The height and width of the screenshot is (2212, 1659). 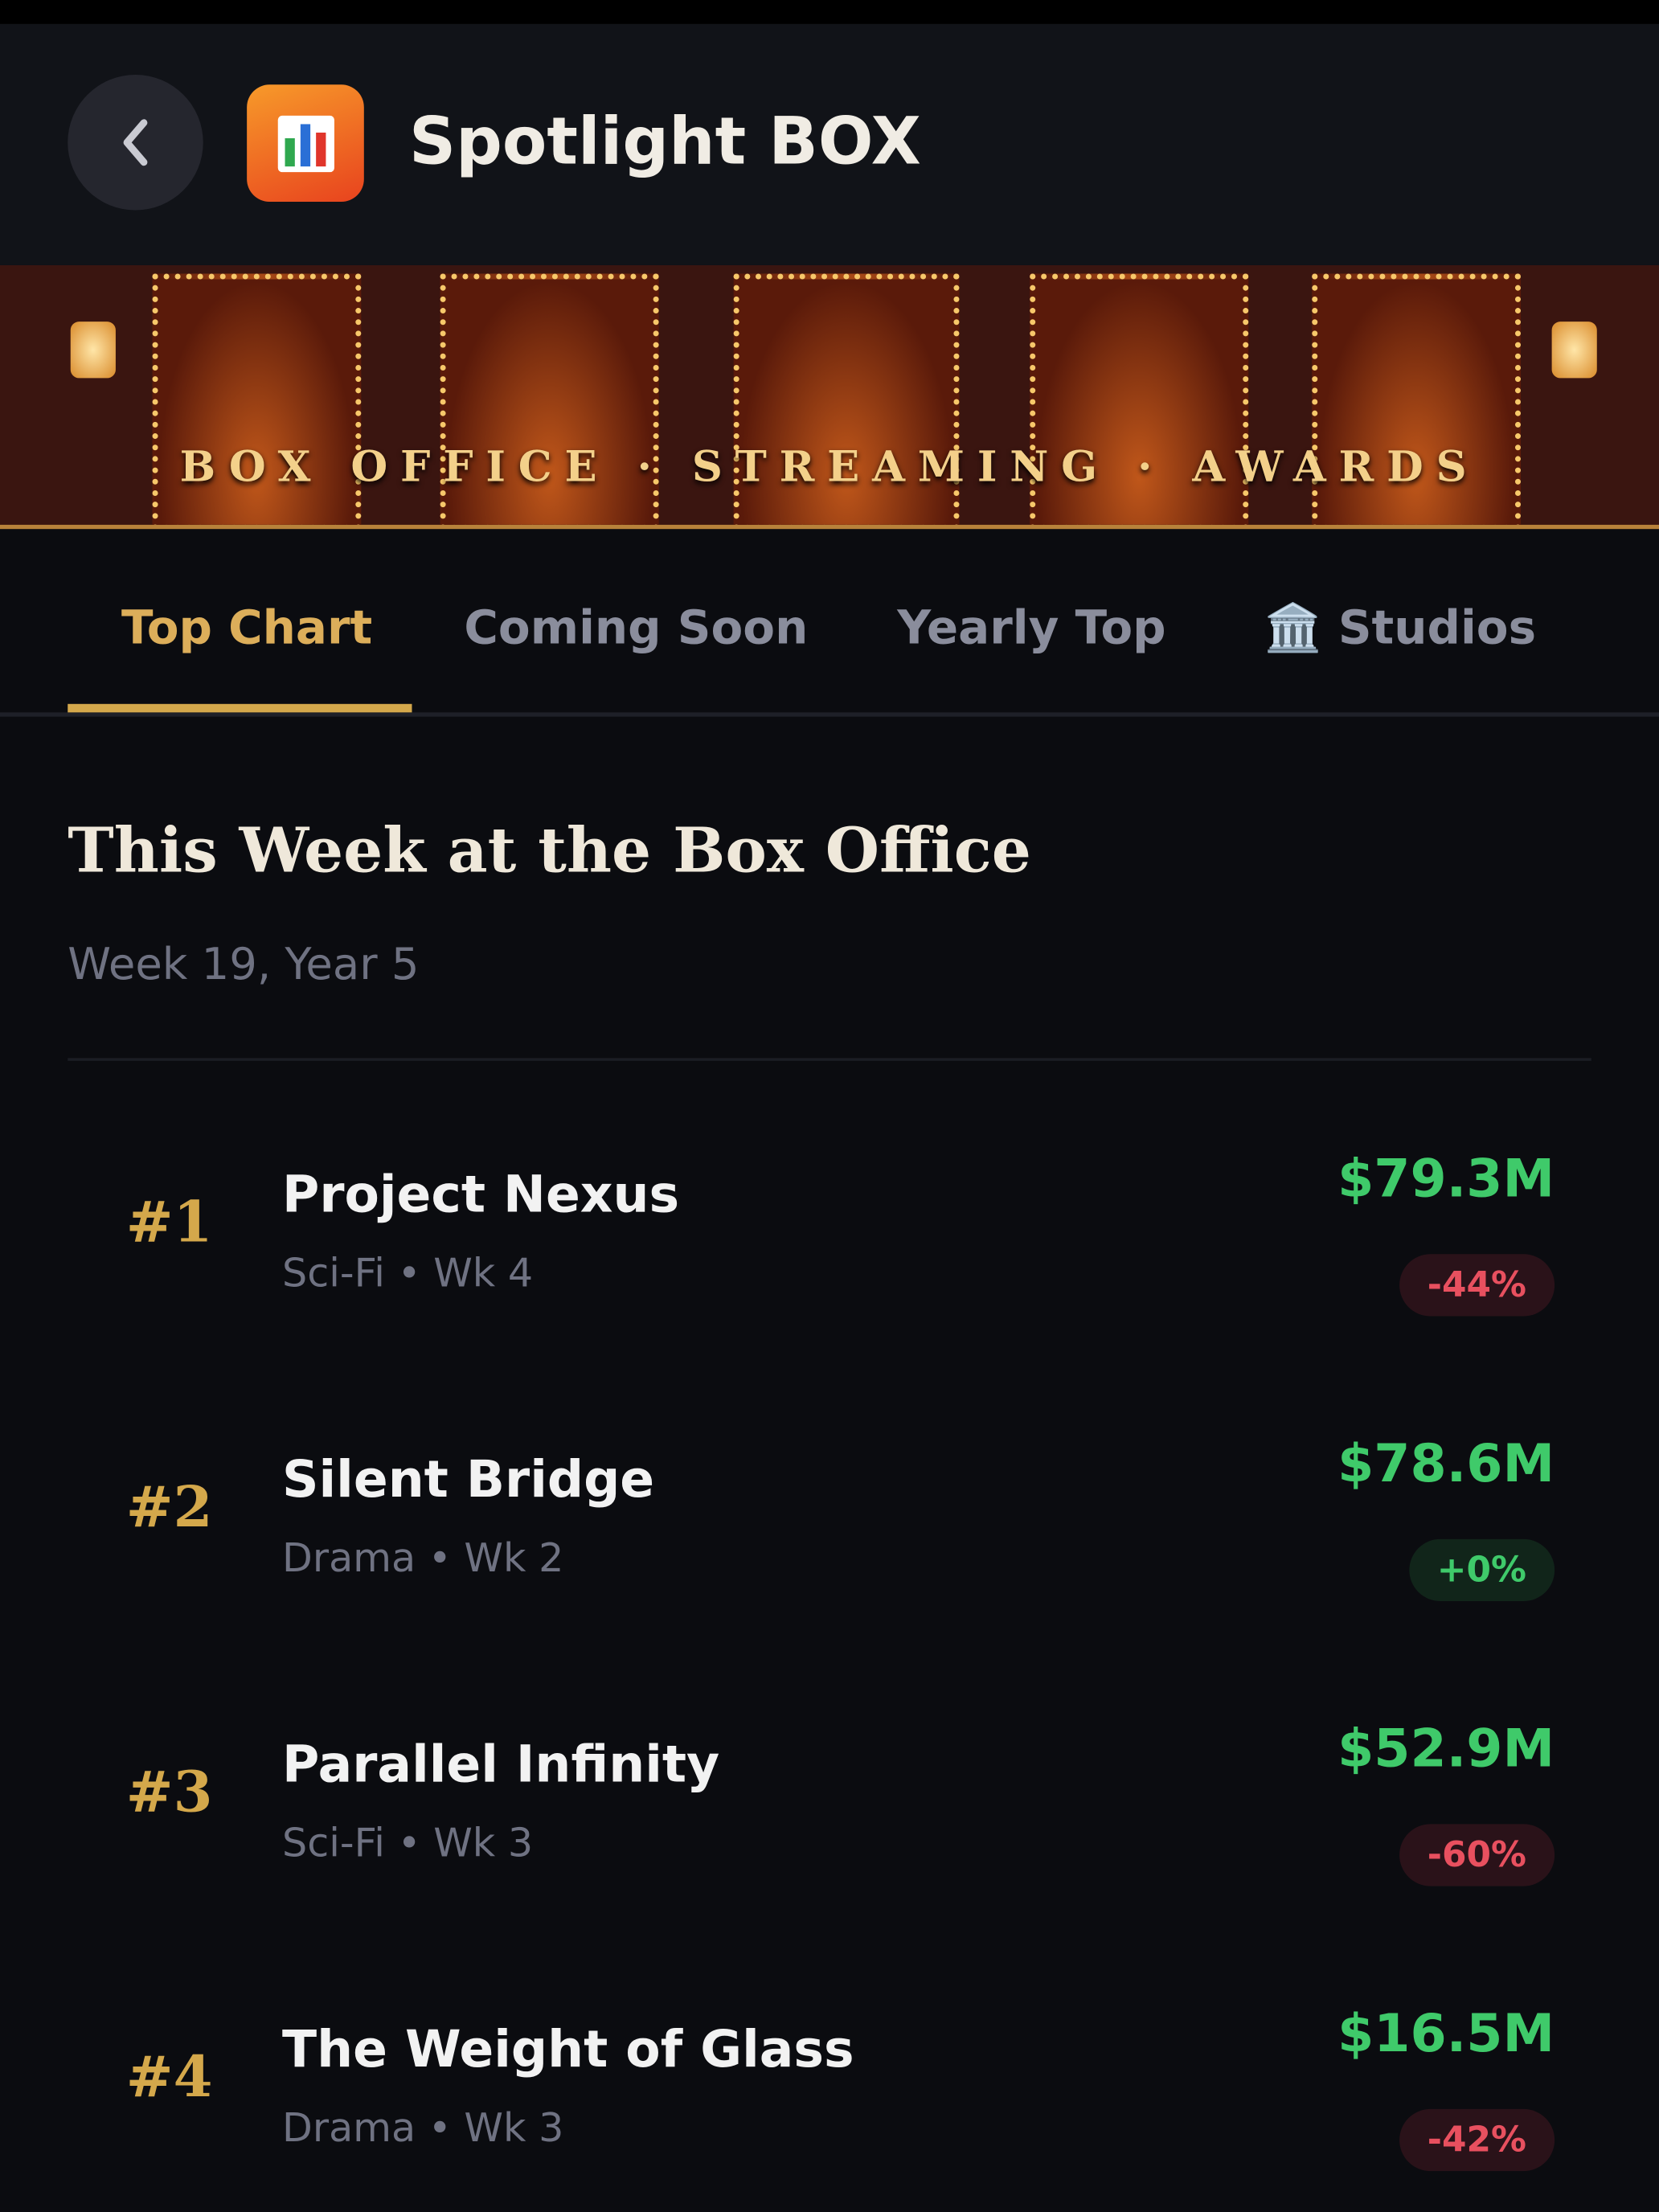 What do you see at coordinates (240, 708) in the screenshot?
I see `tab-indicator` at bounding box center [240, 708].